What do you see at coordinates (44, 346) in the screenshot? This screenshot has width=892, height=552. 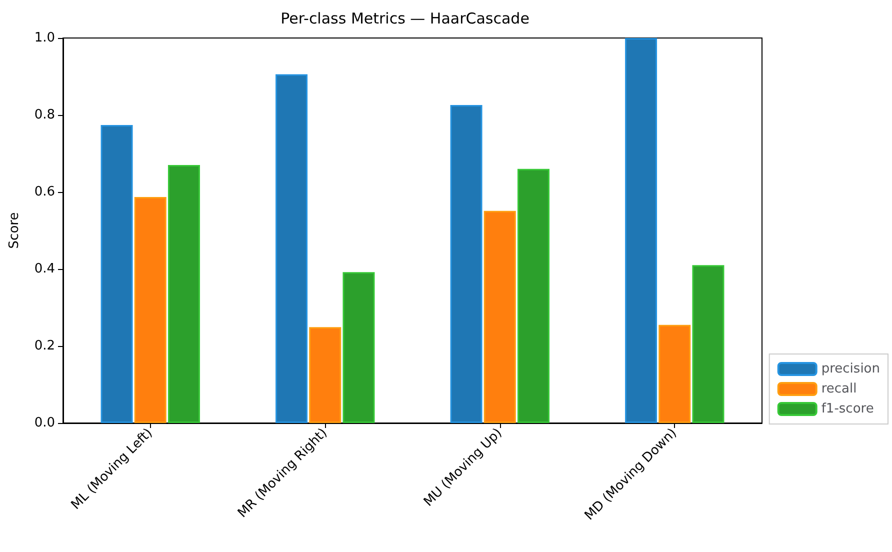 I see `y-tick-label: 0.2` at bounding box center [44, 346].